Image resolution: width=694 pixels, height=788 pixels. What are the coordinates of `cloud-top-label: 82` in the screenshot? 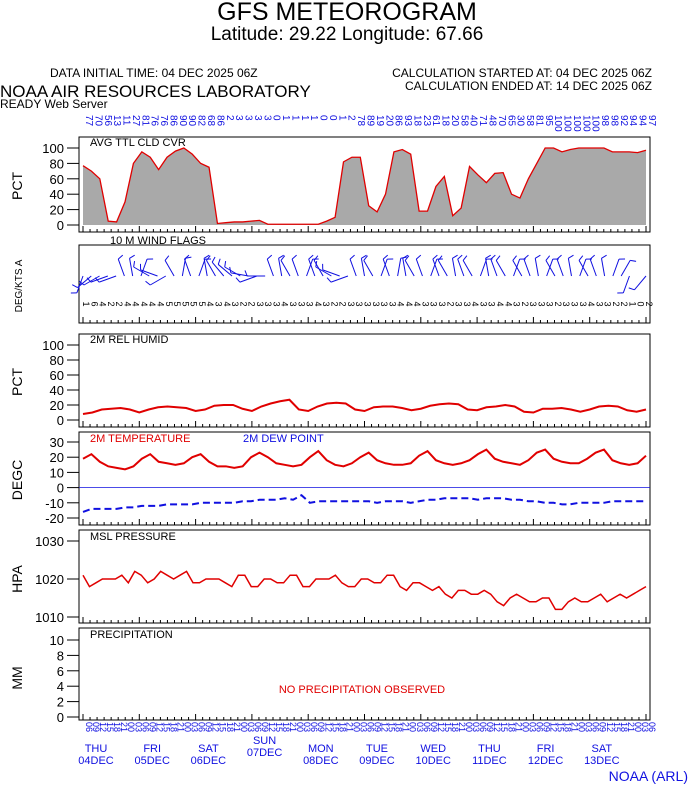 It's located at (201, 121).